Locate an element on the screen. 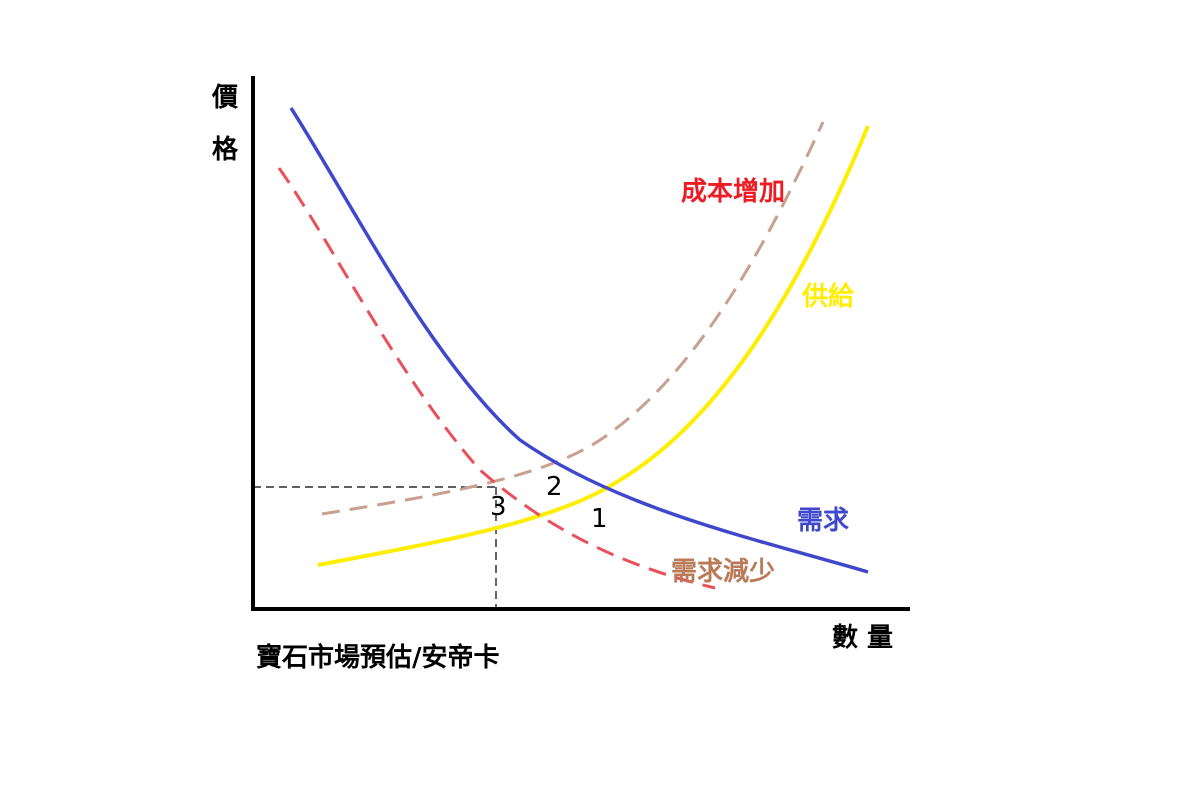 This screenshot has height=788, width=1178. demand-label: 需求 is located at coordinates (823, 521).